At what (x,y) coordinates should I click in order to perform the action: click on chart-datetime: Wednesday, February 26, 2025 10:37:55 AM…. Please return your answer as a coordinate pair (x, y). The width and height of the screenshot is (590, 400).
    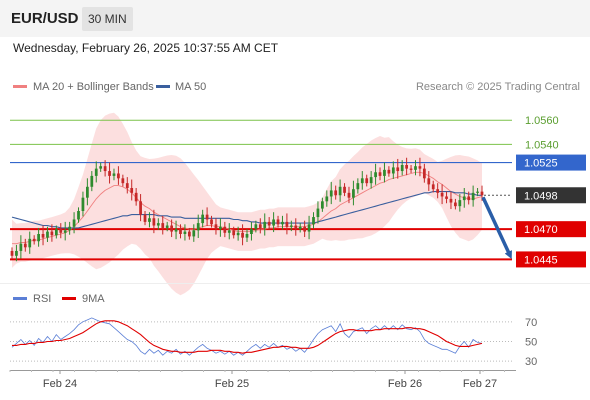
    Looking at the image, I should click on (146, 48).